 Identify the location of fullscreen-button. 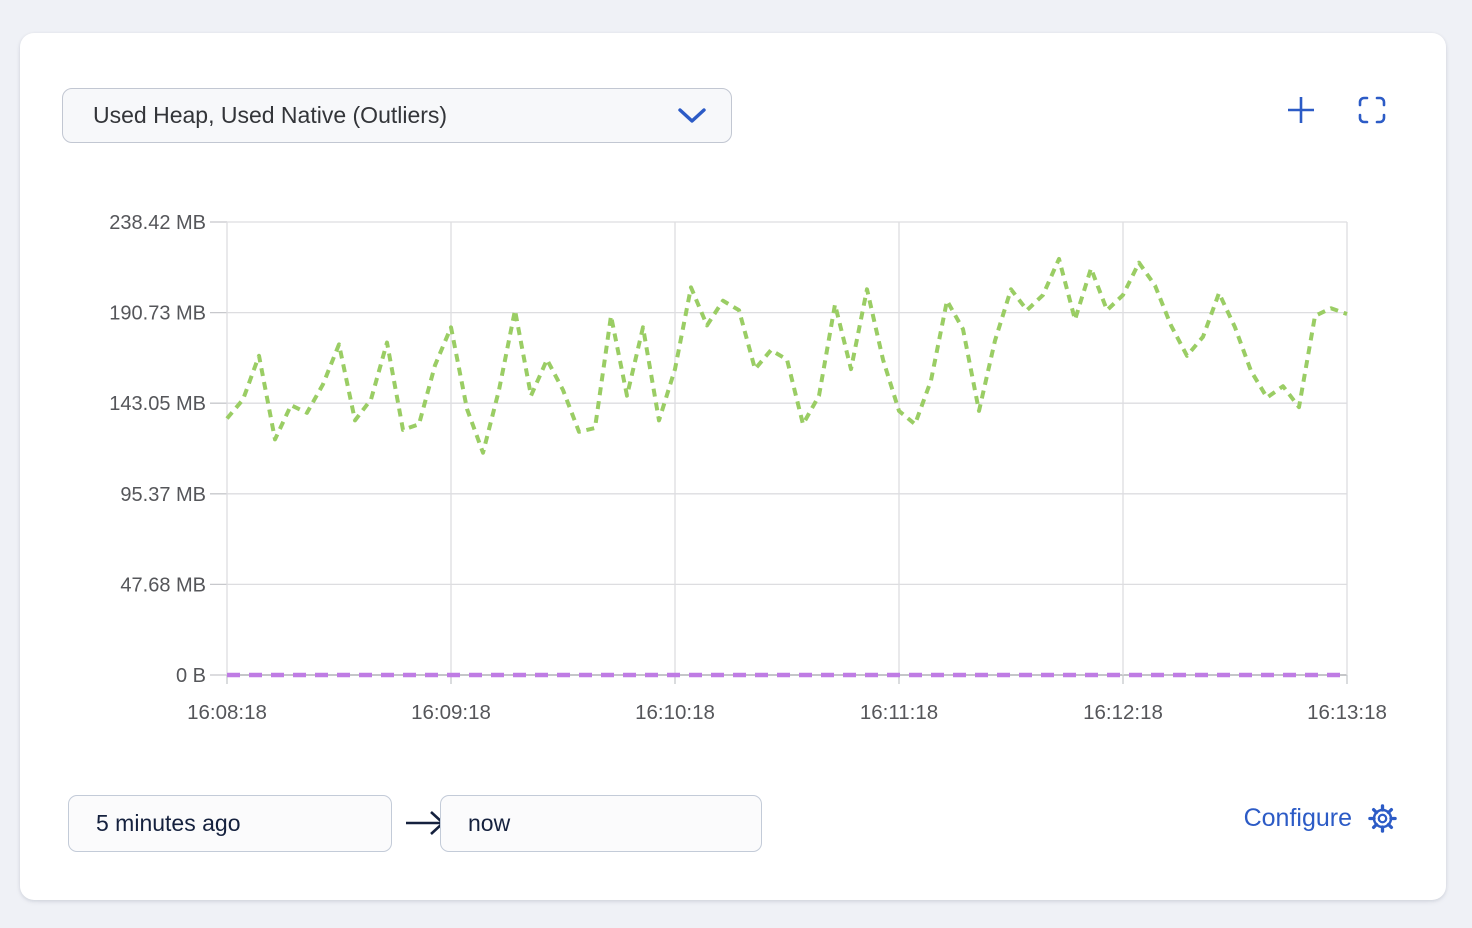
(1372, 110).